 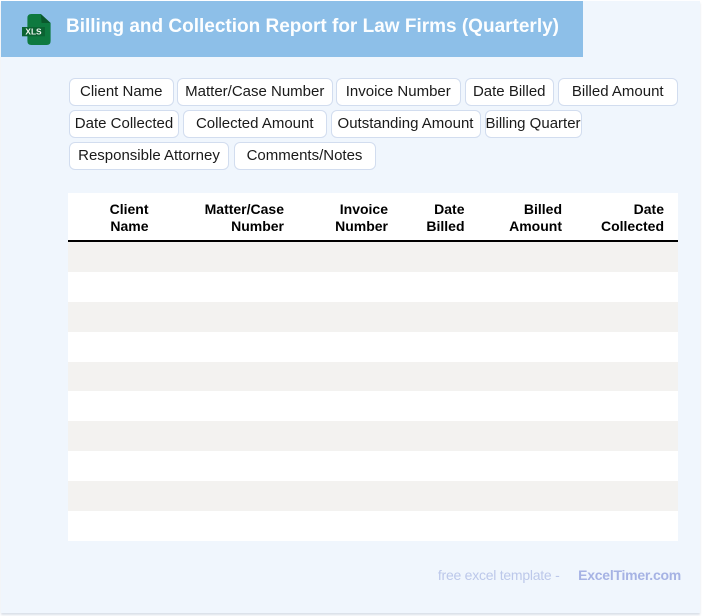 What do you see at coordinates (33, 32) in the screenshot?
I see `svg-text: XLS` at bounding box center [33, 32].